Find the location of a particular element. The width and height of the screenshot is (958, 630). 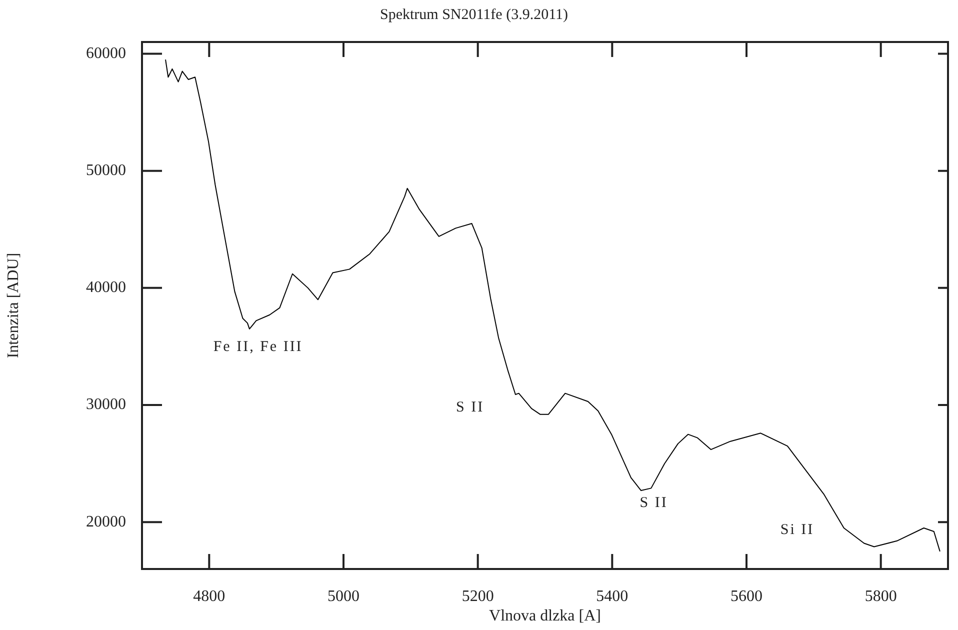

annotation: Fe II, Fe III is located at coordinates (258, 347).